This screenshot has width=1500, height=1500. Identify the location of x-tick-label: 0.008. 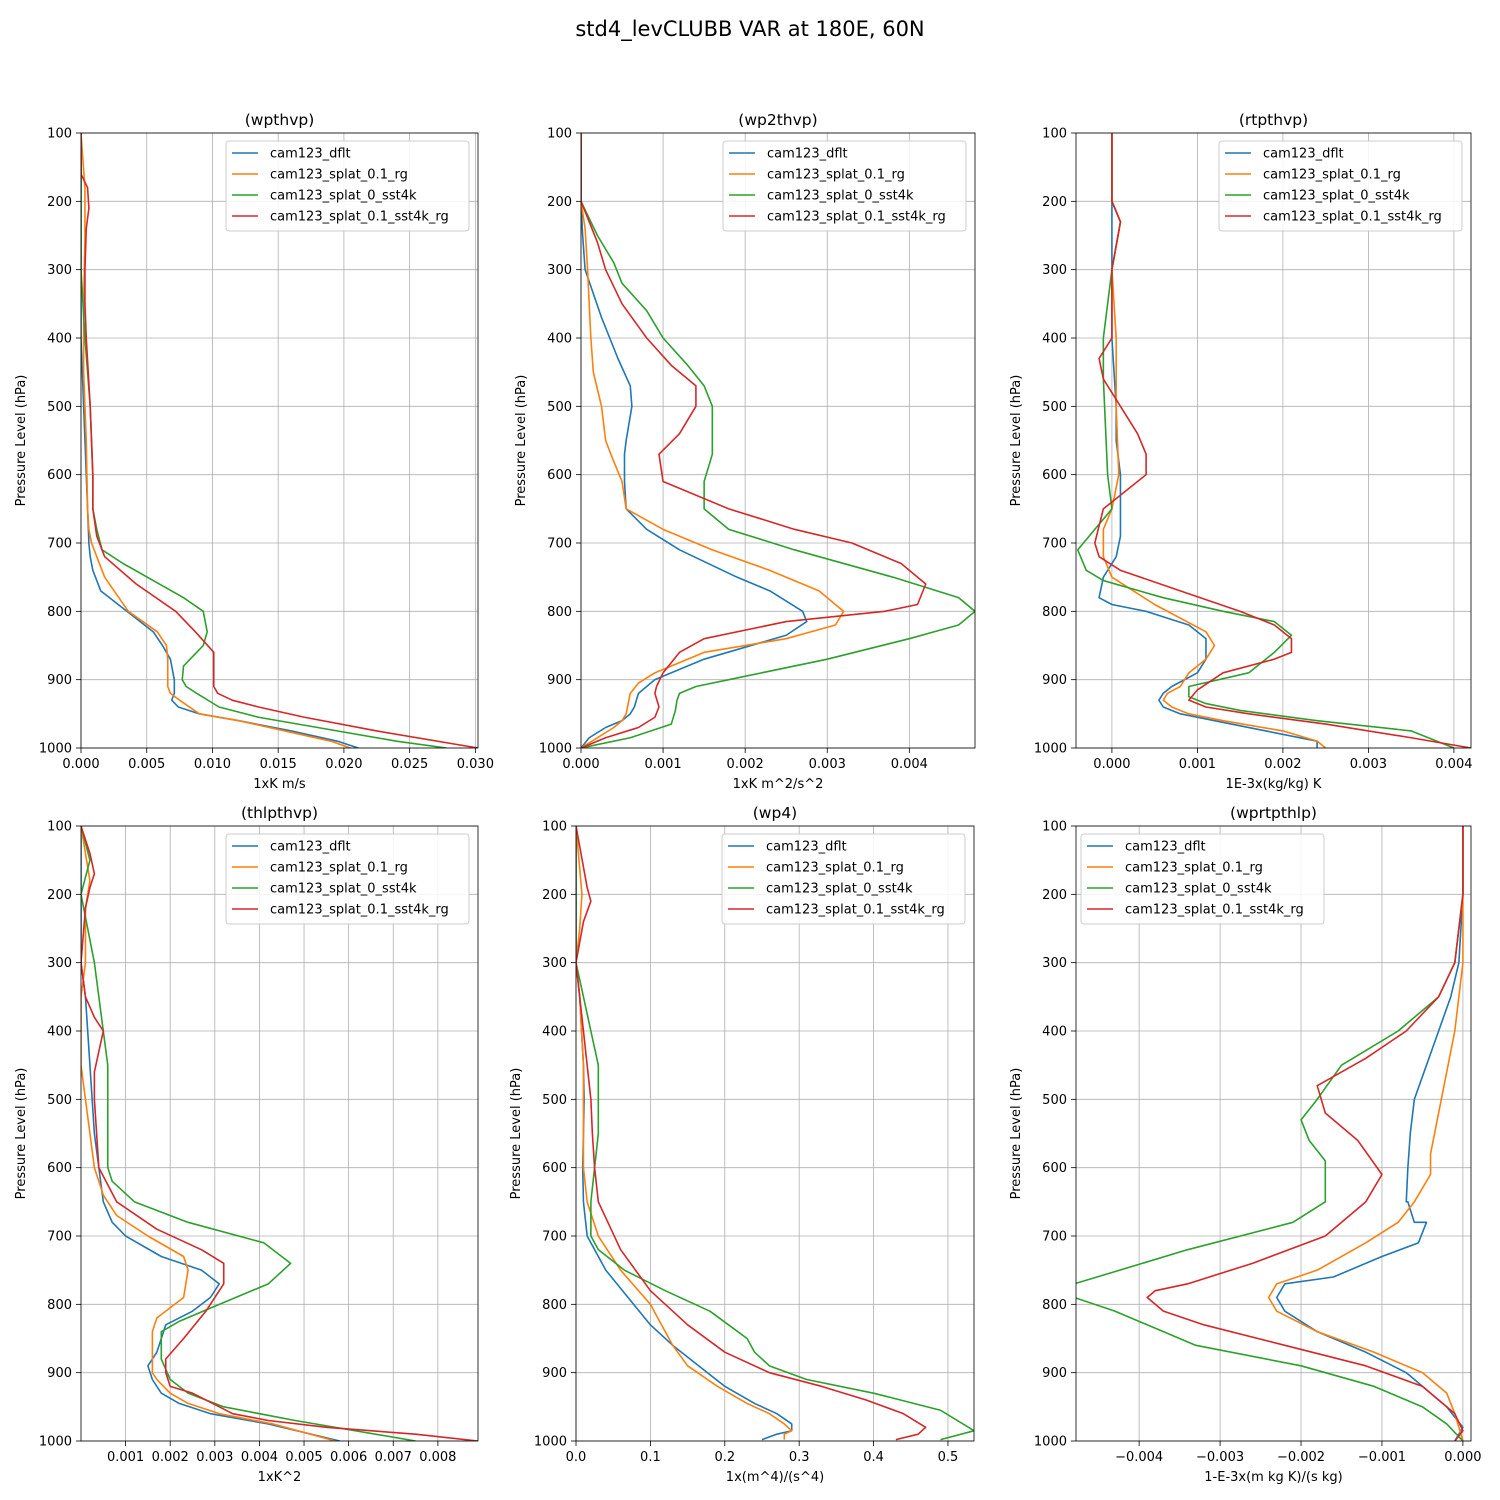
(437, 1457).